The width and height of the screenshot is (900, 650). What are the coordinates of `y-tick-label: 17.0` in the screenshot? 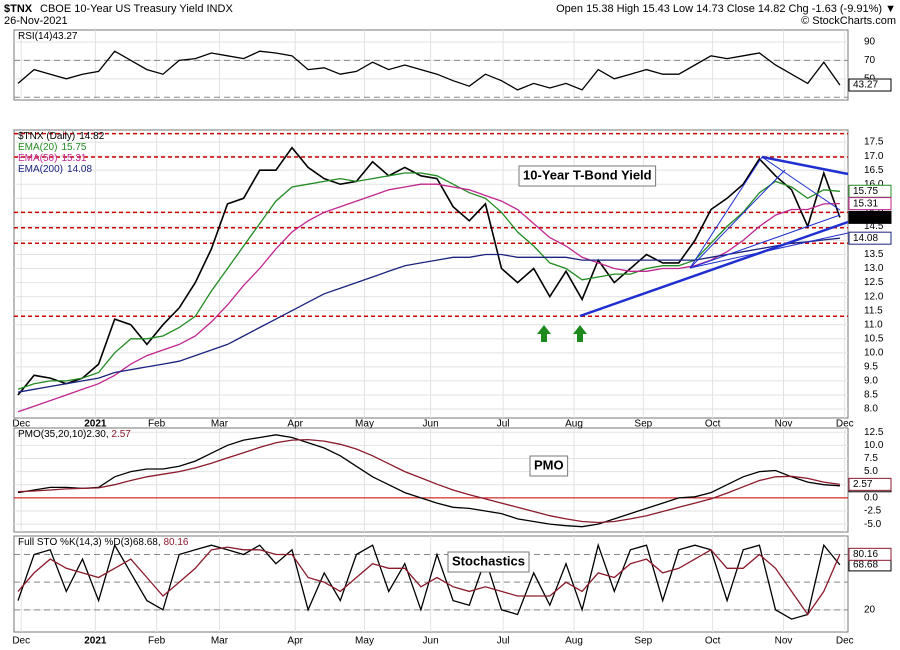 It's located at (874, 156).